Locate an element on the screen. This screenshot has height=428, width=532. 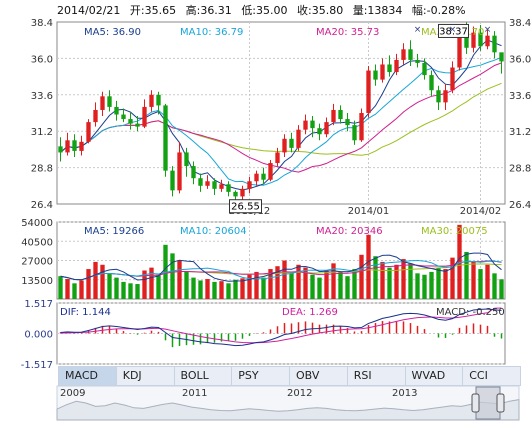
price-y-tick-left: 31.2 is located at coordinates (42, 132).